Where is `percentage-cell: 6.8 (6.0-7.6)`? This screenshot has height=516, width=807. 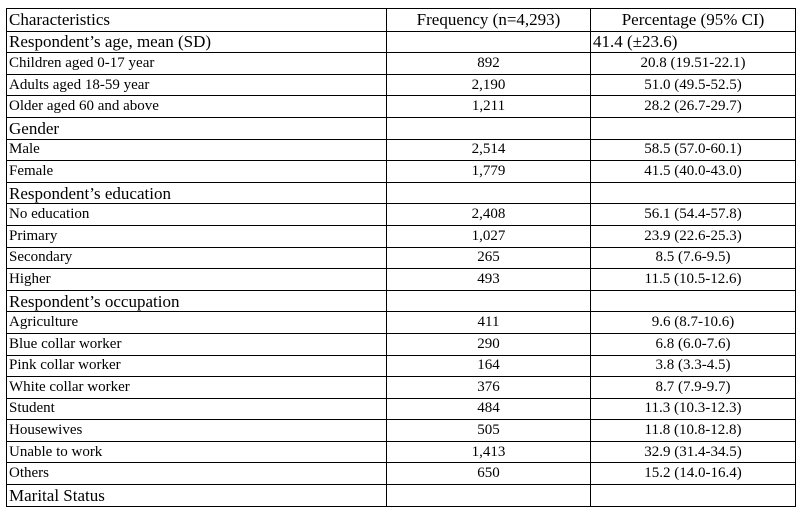
percentage-cell: 6.8 (6.0-7.6) is located at coordinates (693, 344).